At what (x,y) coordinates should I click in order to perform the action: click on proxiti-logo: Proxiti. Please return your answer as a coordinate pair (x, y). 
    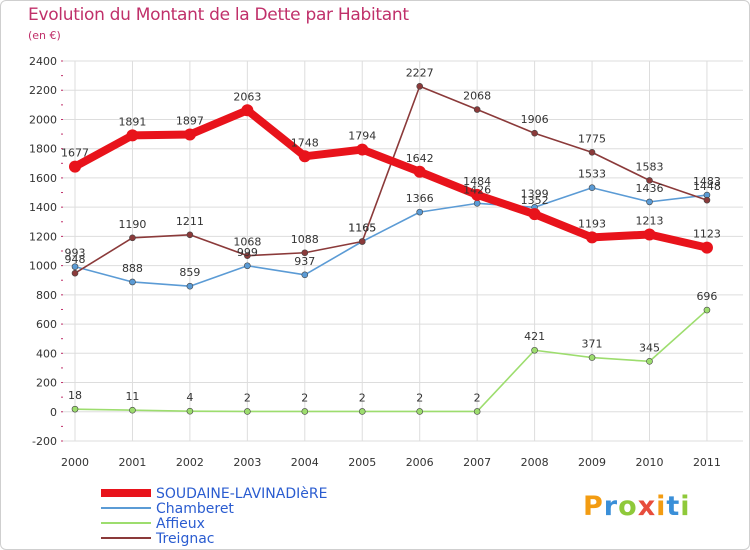
    Looking at the image, I should click on (637, 506).